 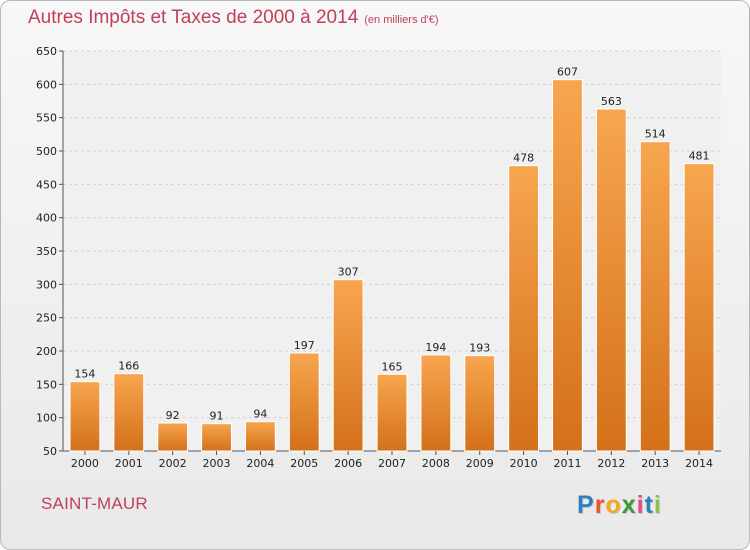 I want to click on chart-title-text: Autres Impôts et Taxes de 2000 à 2014, so click(x=193, y=17).